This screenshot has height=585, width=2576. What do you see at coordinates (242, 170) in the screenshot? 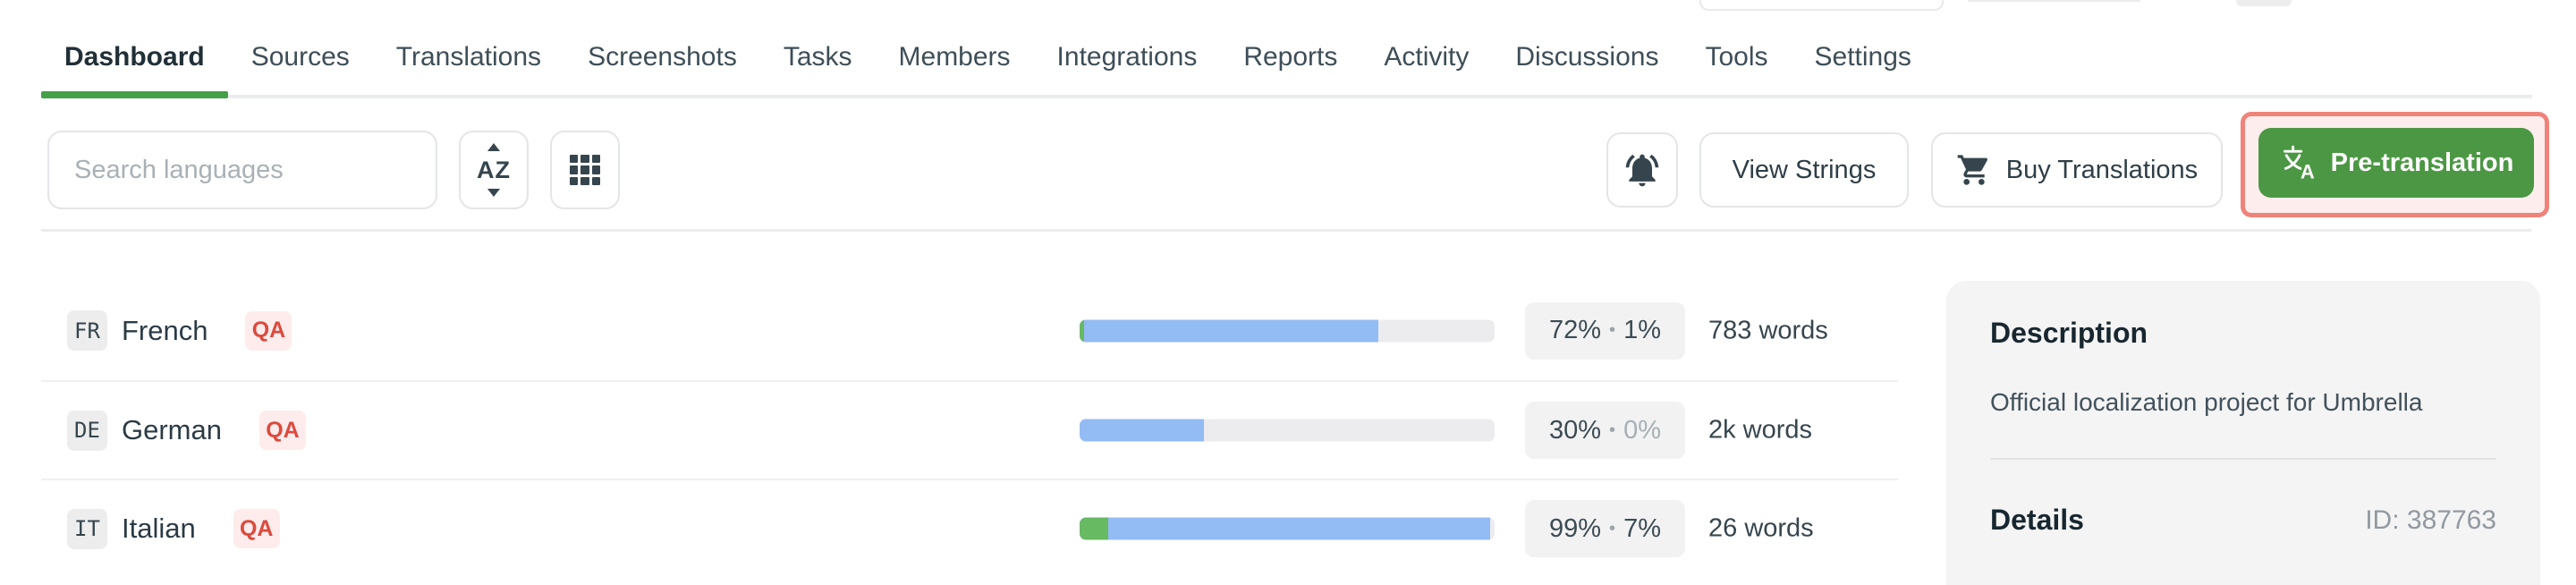
I see `search-languages-input` at bounding box center [242, 170].